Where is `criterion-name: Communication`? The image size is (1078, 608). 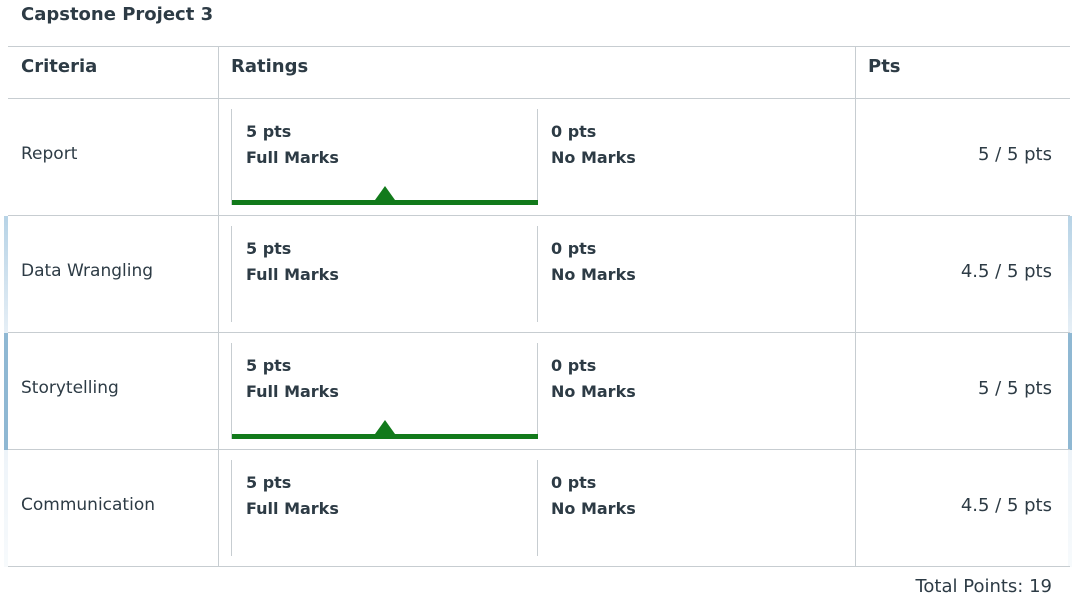 criterion-name: Communication is located at coordinates (88, 505).